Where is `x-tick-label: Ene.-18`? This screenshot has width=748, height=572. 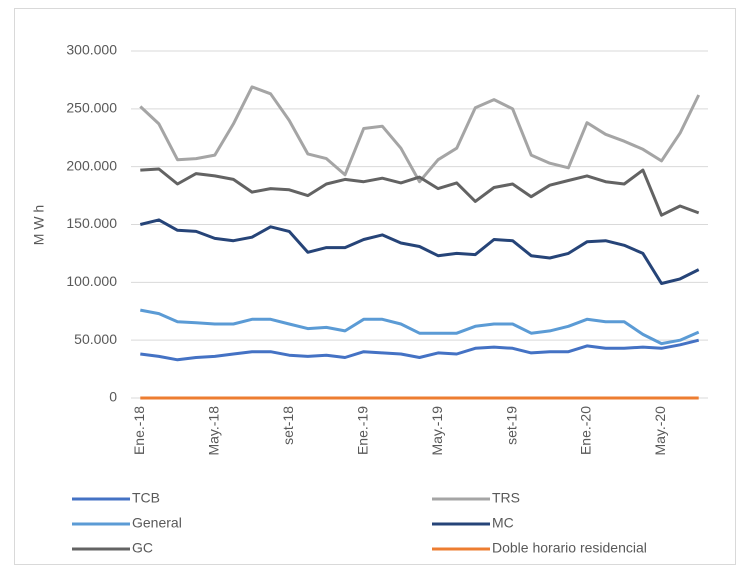 x-tick-label: Ene.-18 is located at coordinates (139, 430).